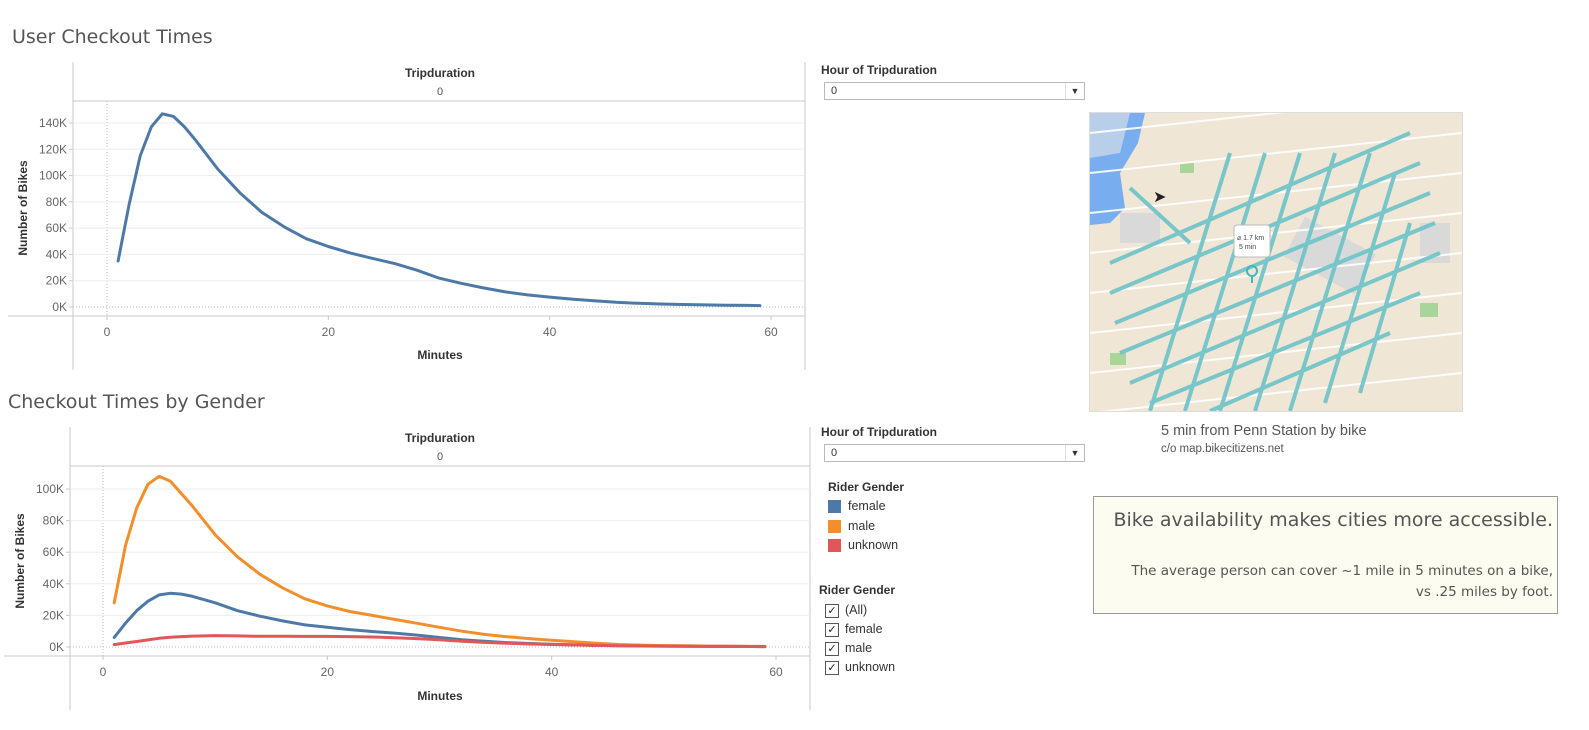  I want to click on bottom-chart-header-value: 0, so click(440, 457).